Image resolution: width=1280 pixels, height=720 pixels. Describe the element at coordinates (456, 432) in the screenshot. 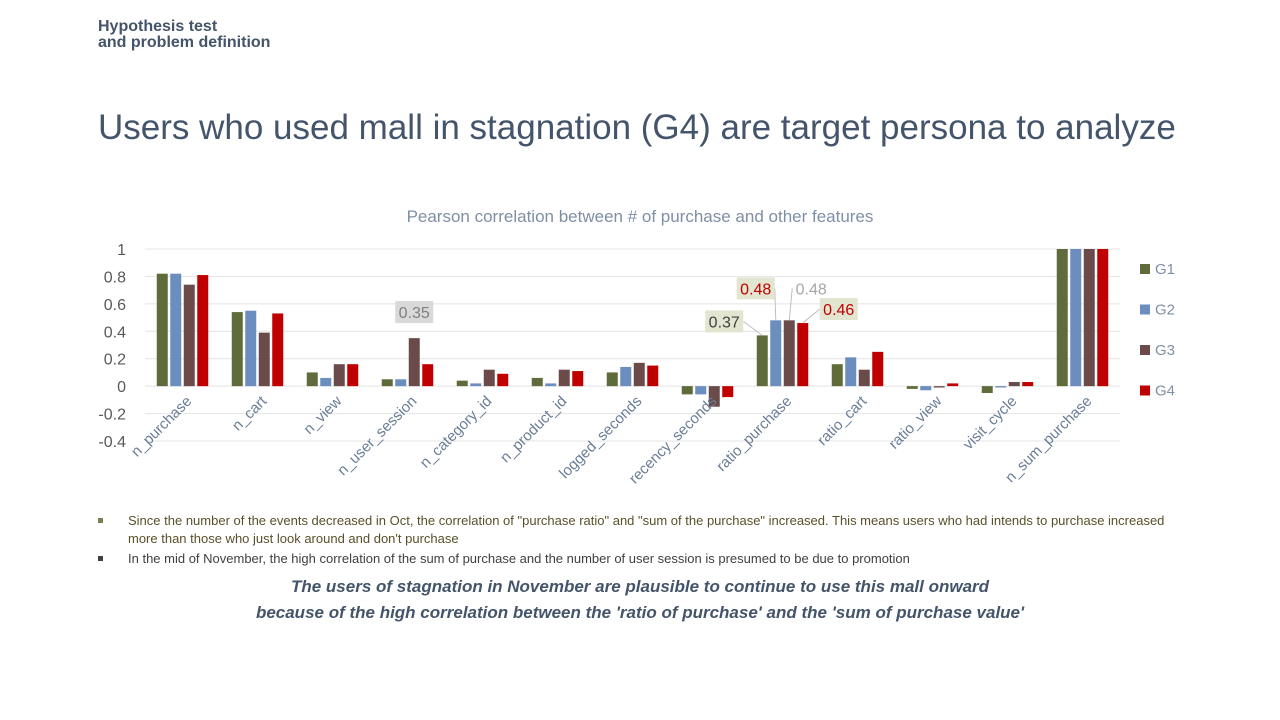

I see `x-tick-label: n_category_id` at that location.